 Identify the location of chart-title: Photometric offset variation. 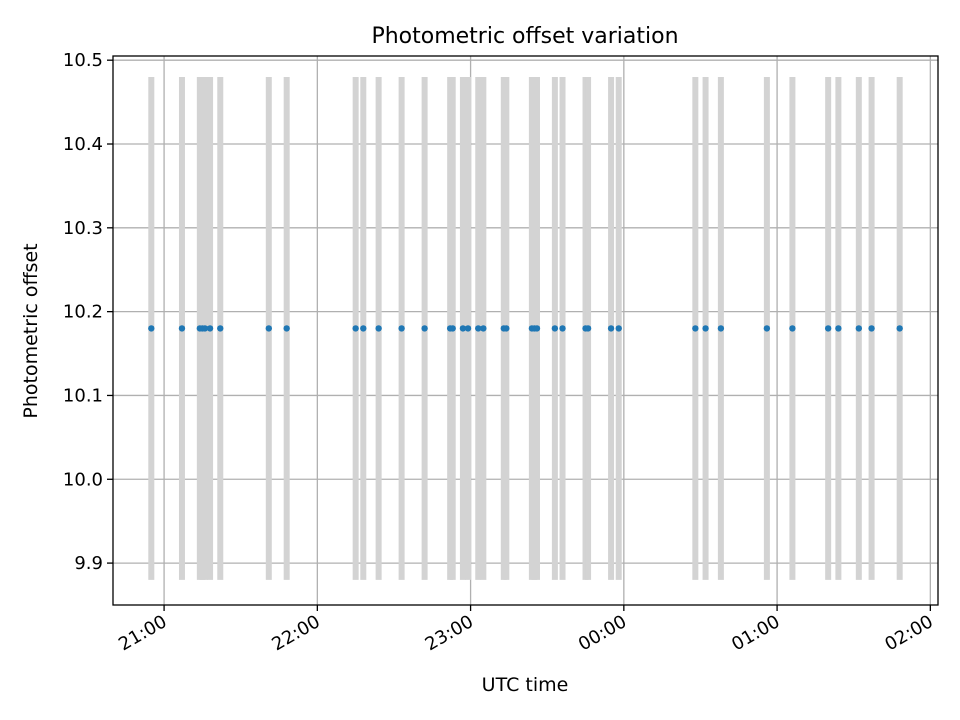
(524, 36).